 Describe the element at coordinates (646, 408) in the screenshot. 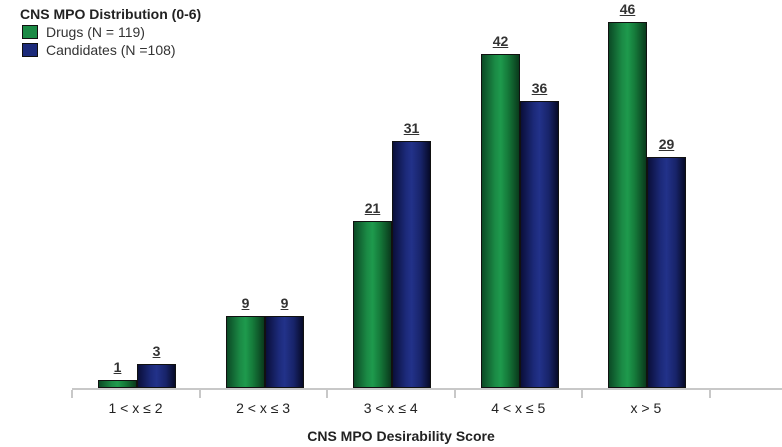

I see `x-tick-label: x > 5` at that location.